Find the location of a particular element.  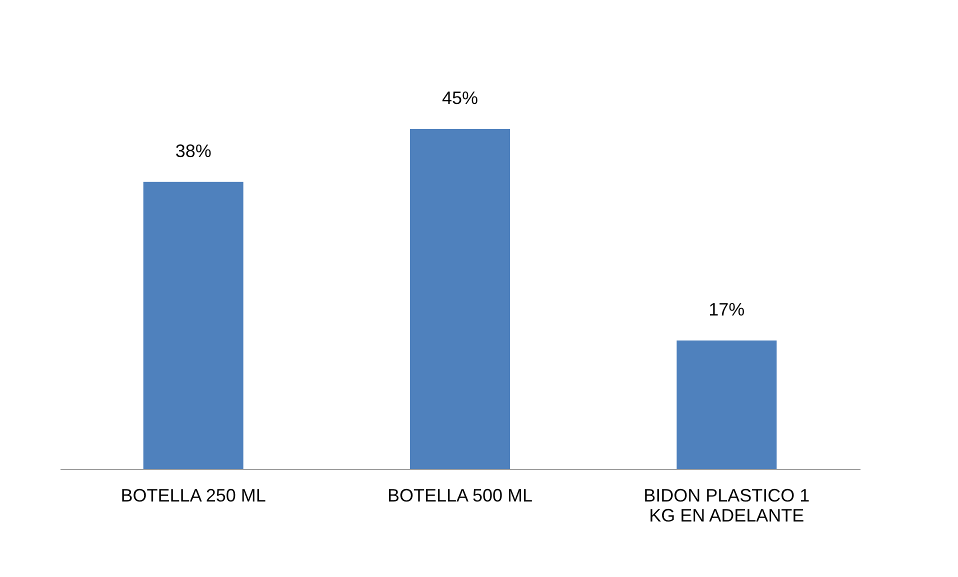

x-tick-label: BOTELLA 250 ML is located at coordinates (193, 496).